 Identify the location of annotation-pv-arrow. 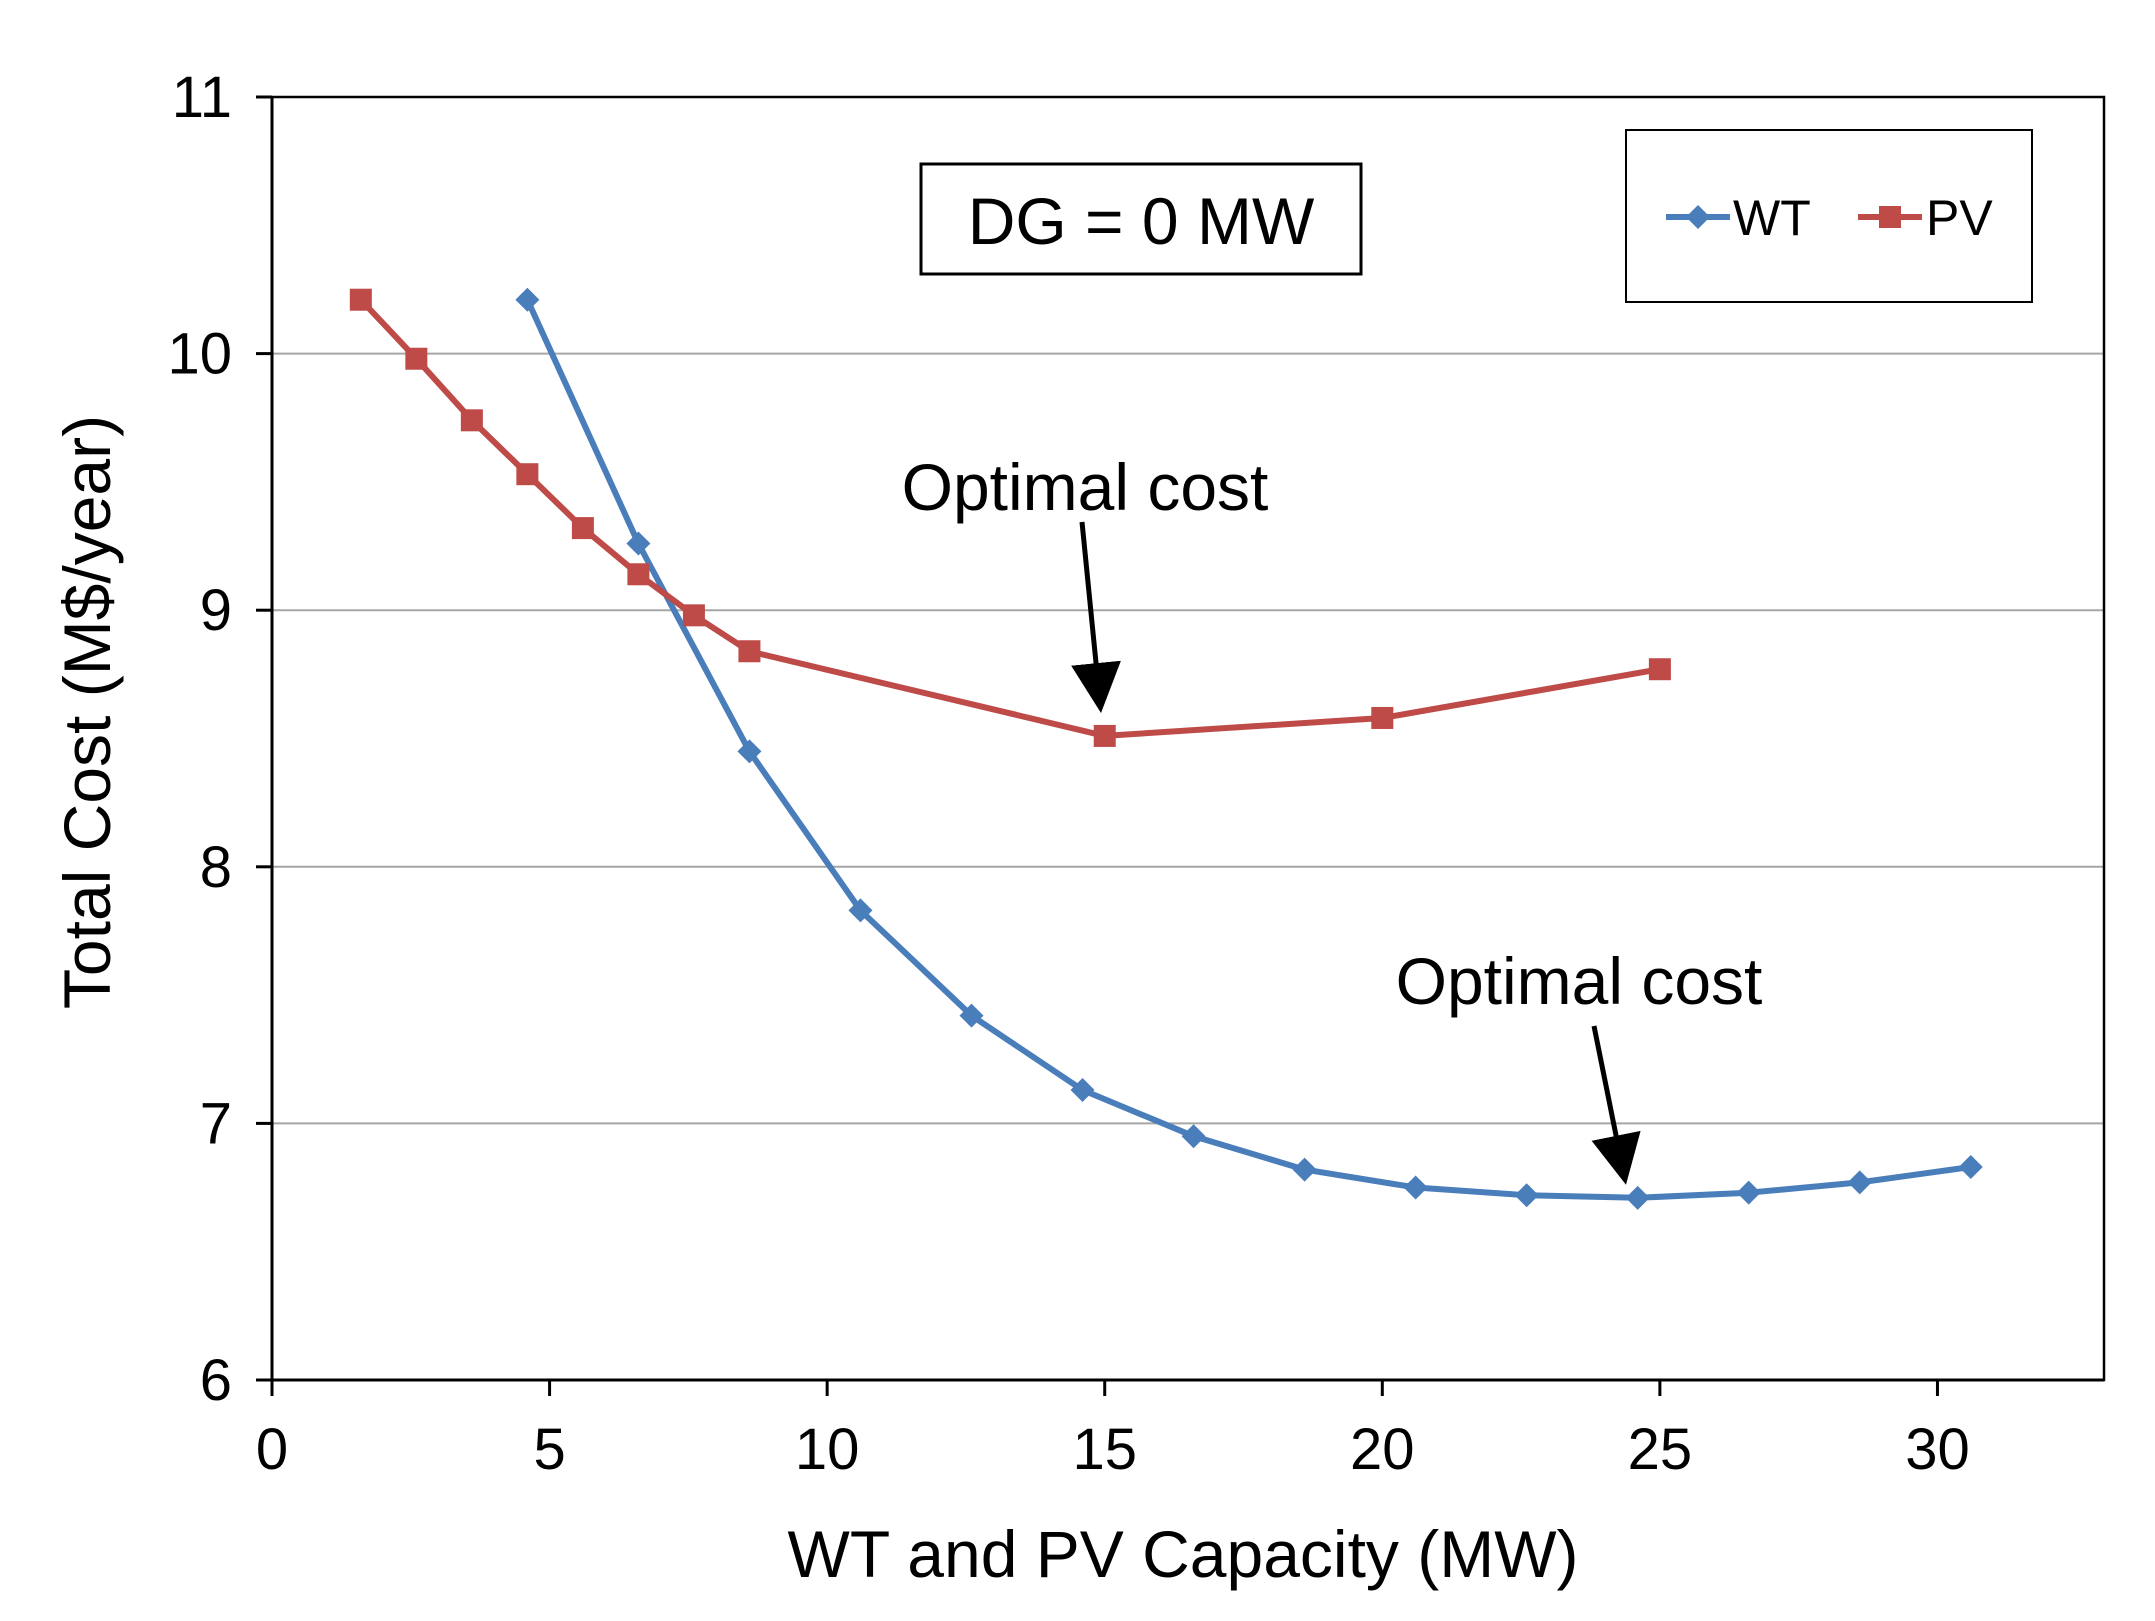
(1096, 617).